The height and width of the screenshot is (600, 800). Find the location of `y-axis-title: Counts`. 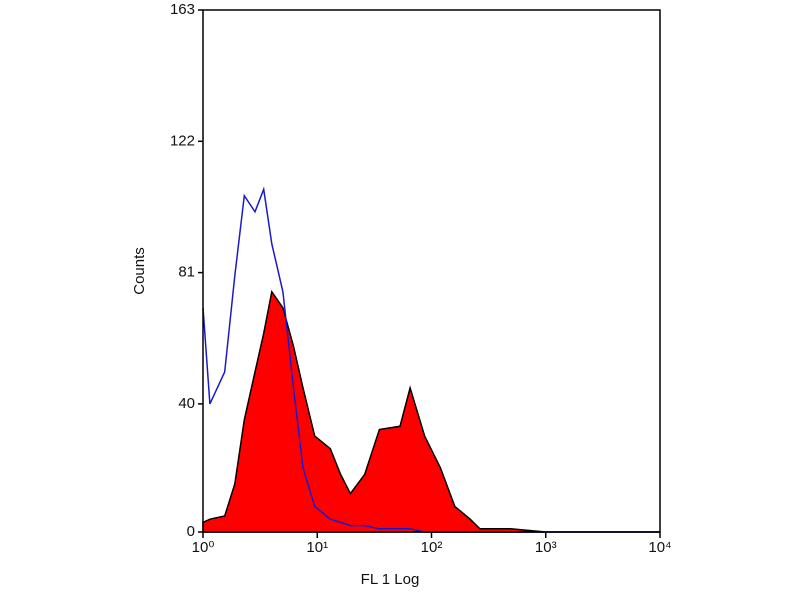

y-axis-title: Counts is located at coordinates (139, 271).